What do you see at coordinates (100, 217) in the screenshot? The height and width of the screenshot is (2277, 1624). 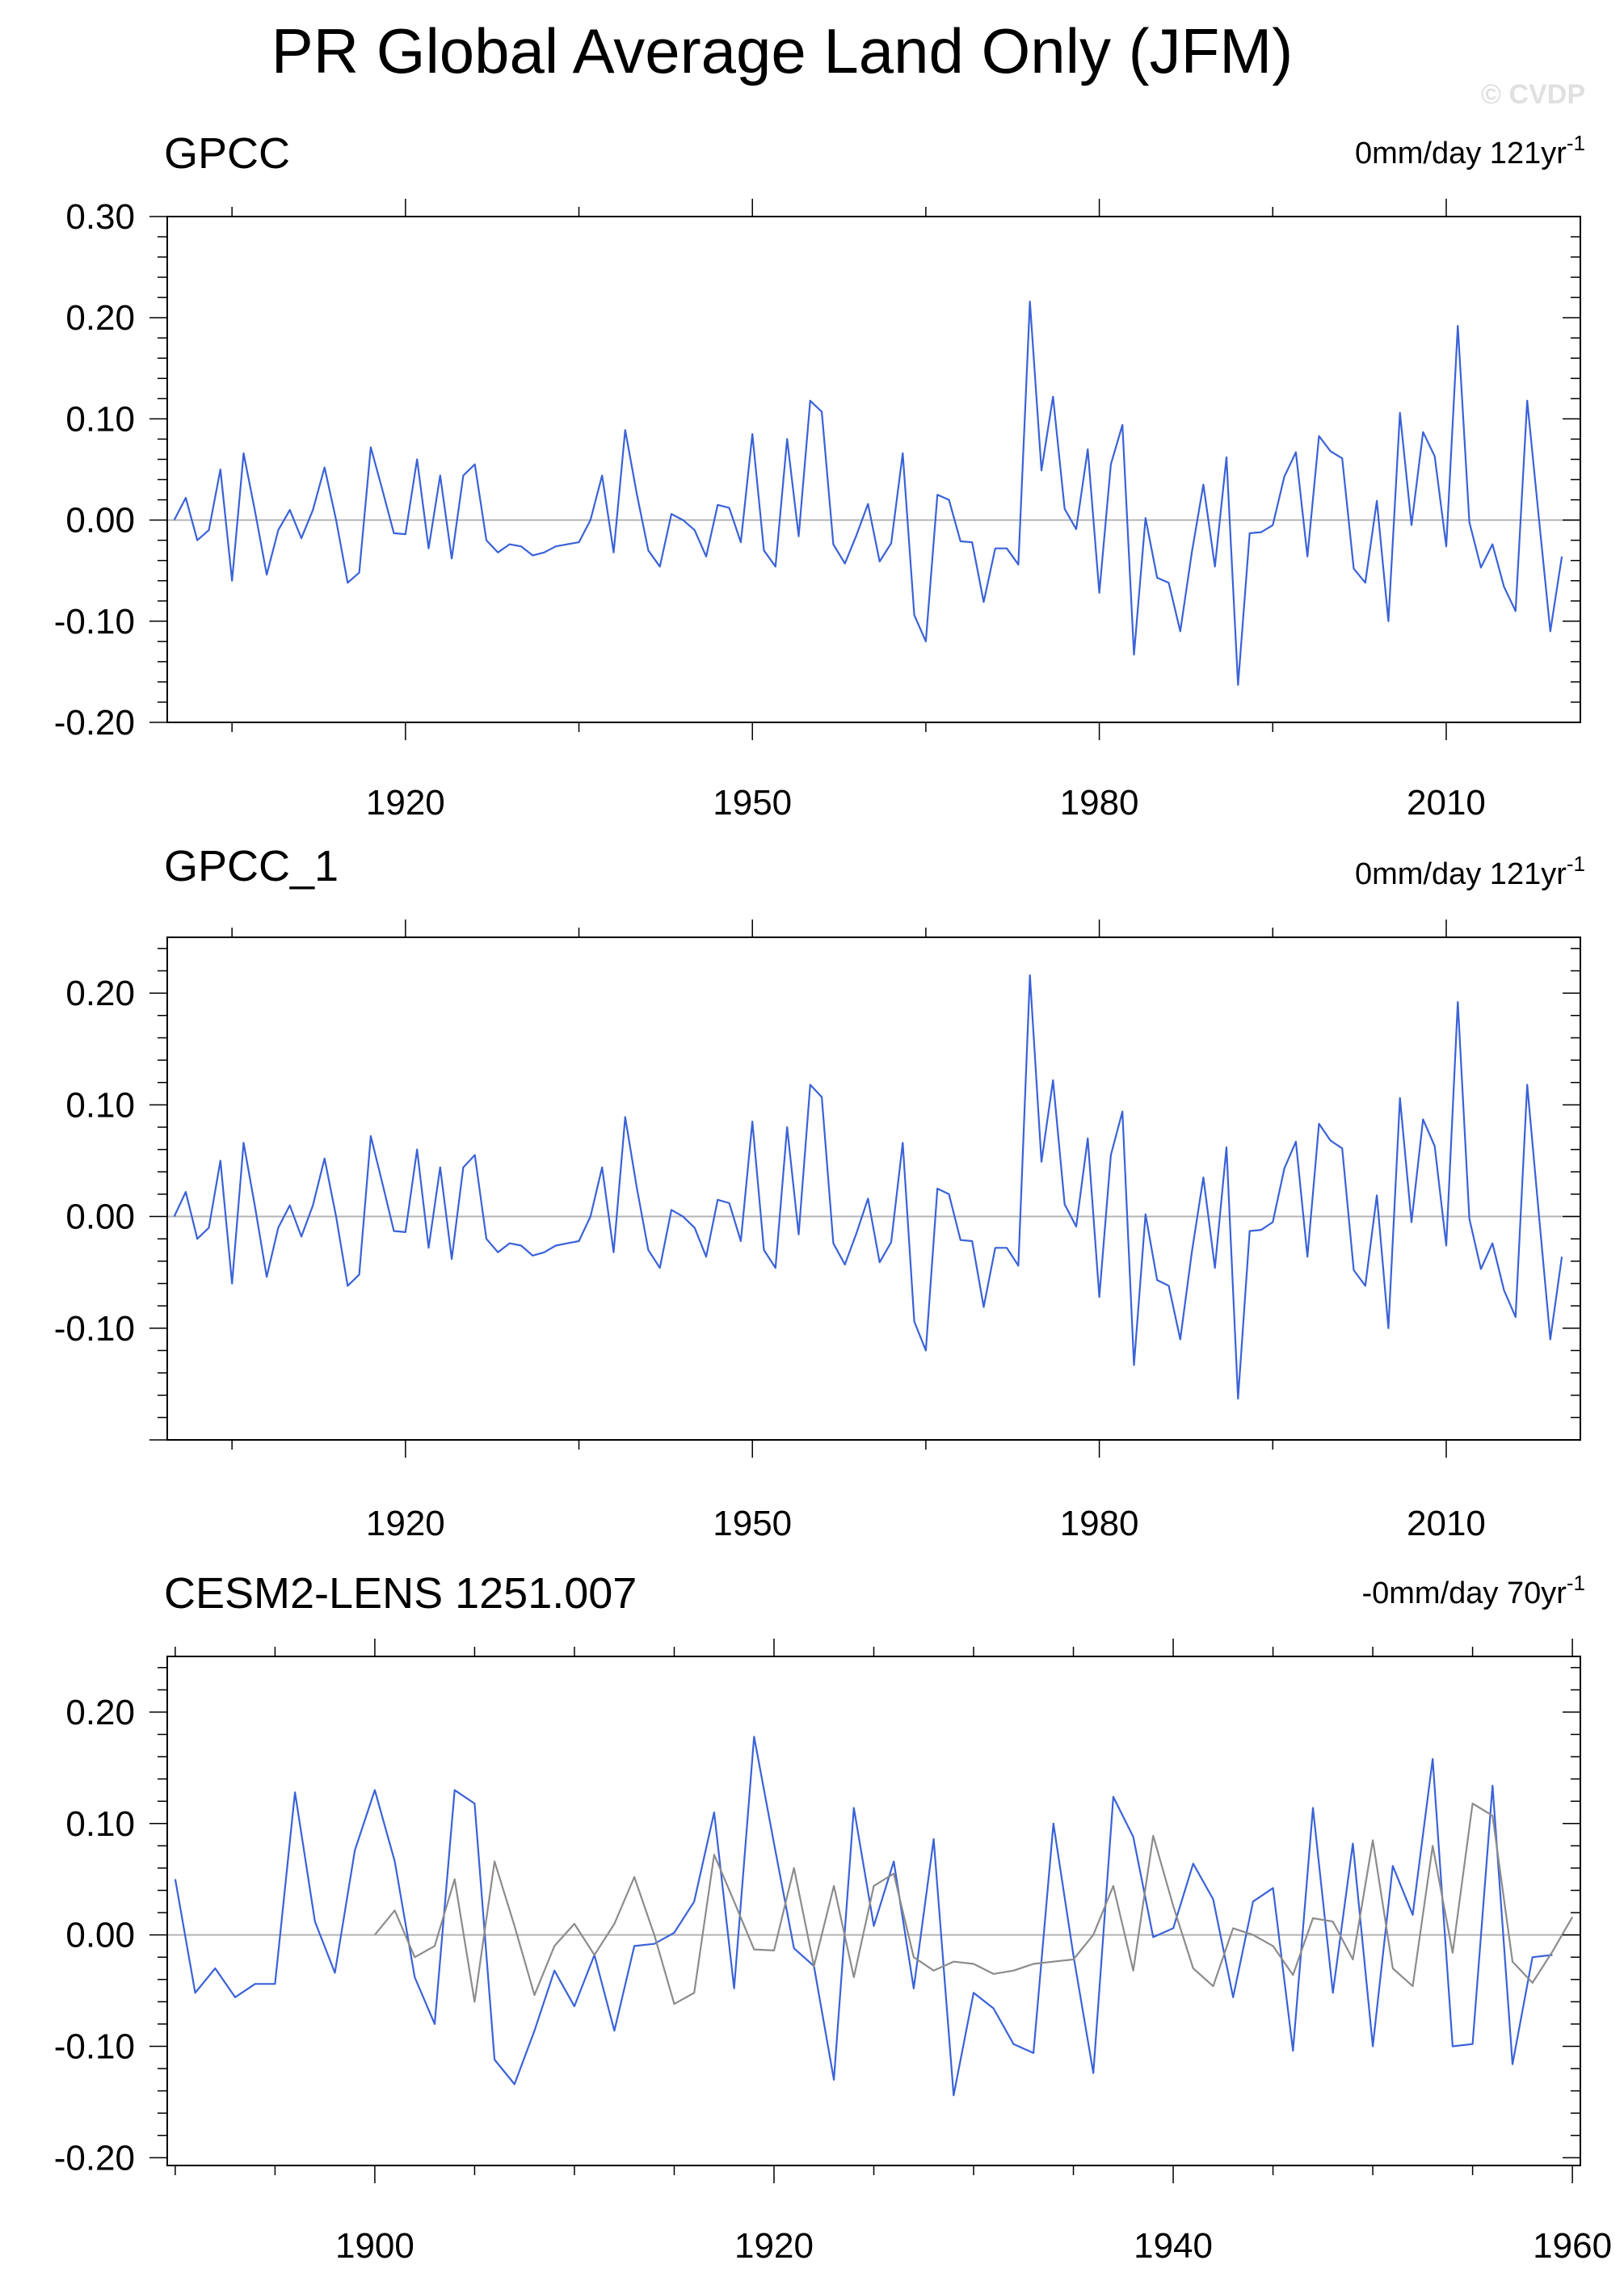 I see `y-tick-label: 0.30` at bounding box center [100, 217].